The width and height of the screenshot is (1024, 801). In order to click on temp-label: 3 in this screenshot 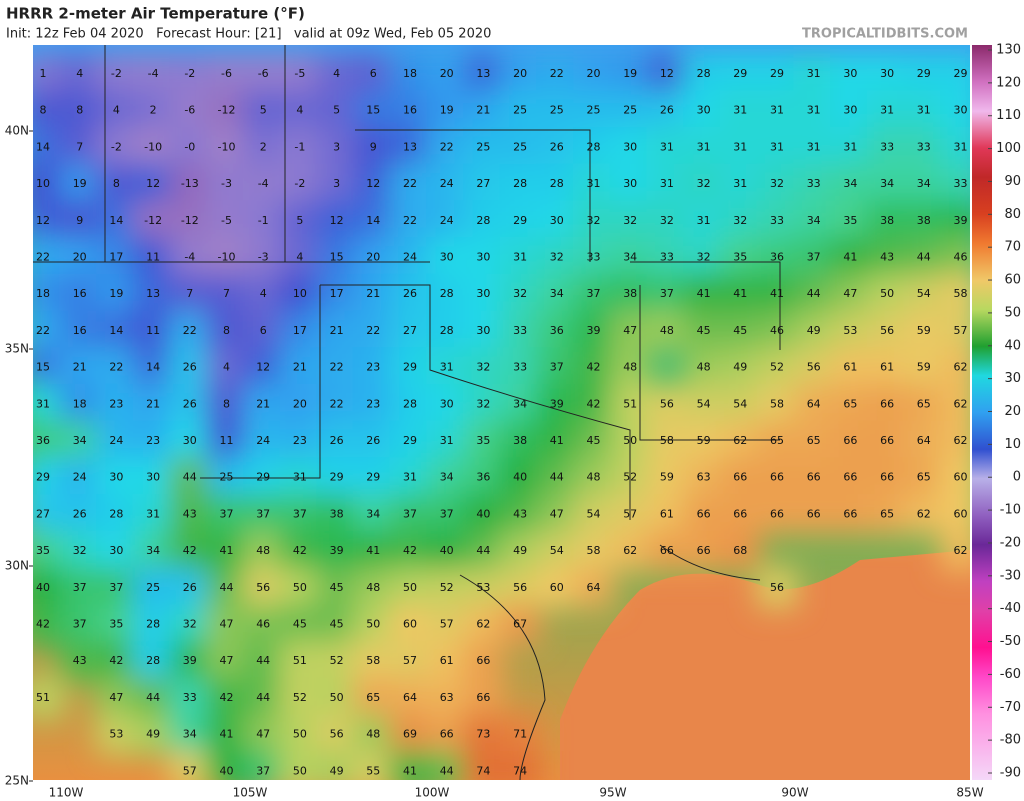, I will do `click(336, 146)`.